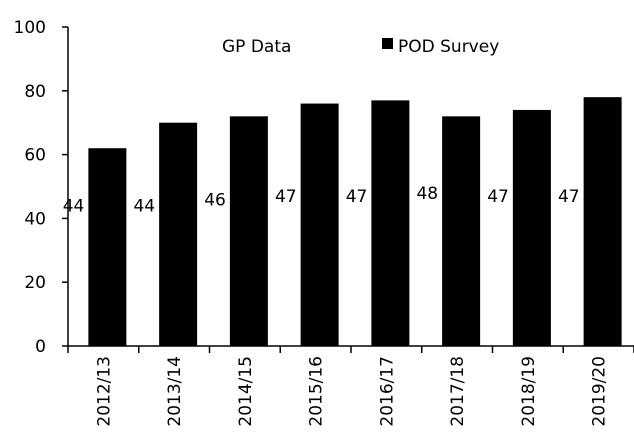 Image resolution: width=634 pixels, height=441 pixels. What do you see at coordinates (387, 43) in the screenshot?
I see `legend-pod-survey-swatch` at bounding box center [387, 43].